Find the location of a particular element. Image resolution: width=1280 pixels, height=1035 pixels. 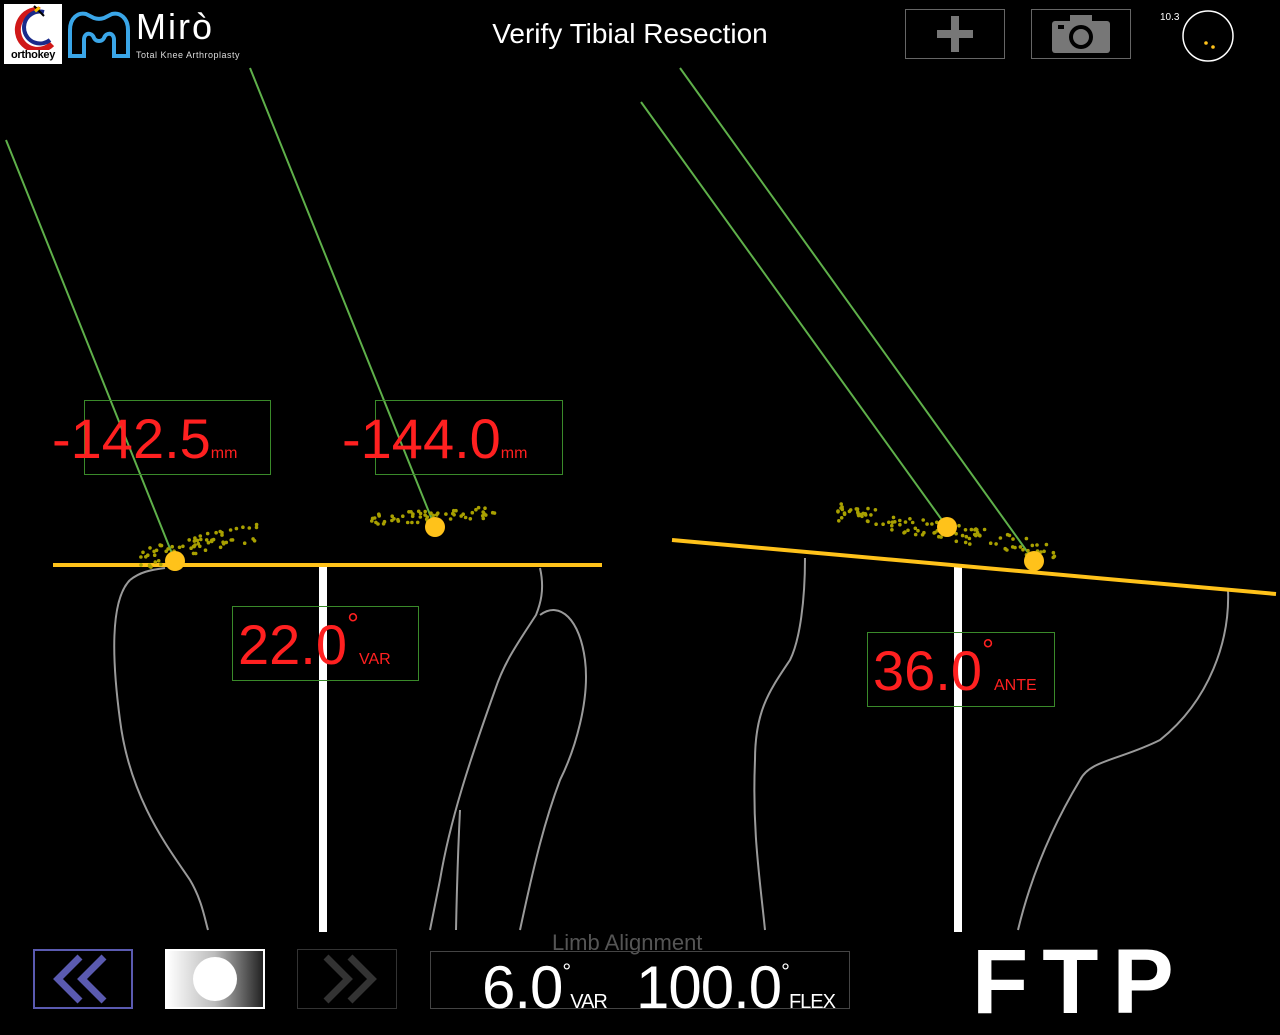

limb-varus-unit: VAR is located at coordinates (589, 1002).